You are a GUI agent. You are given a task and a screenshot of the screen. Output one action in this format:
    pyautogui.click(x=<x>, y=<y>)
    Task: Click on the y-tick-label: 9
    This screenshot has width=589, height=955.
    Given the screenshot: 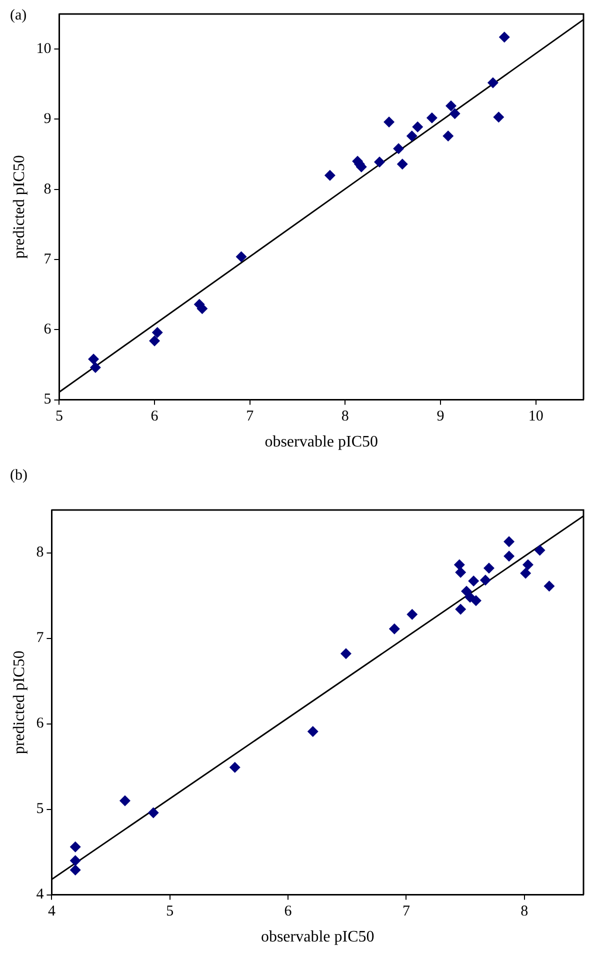 What is the action you would take?
    pyautogui.click(x=48, y=119)
    